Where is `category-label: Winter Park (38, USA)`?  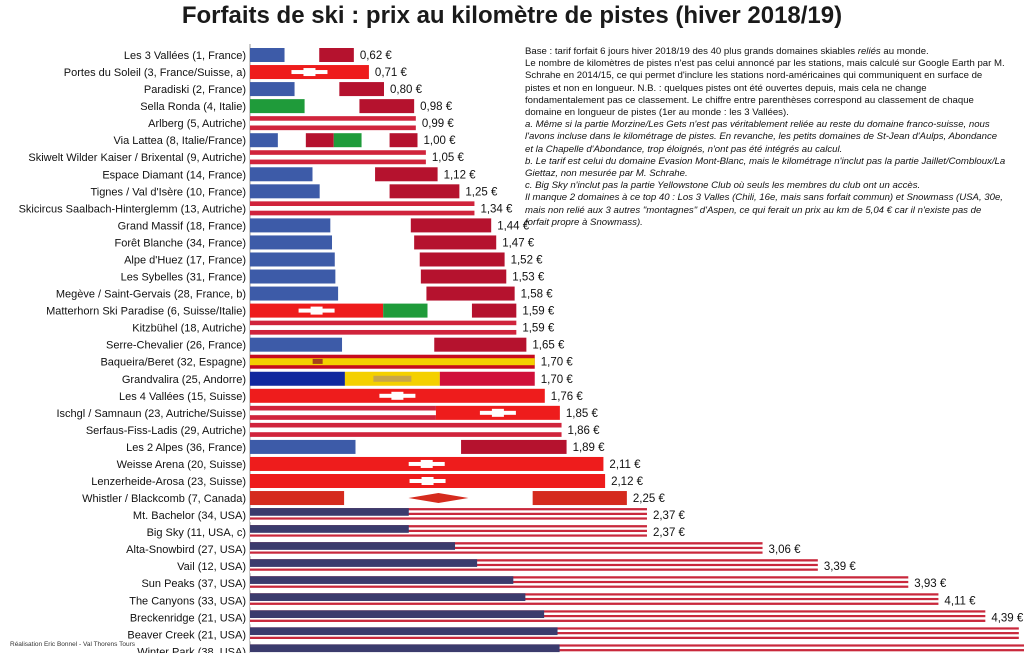
category-label: Winter Park (38, USA) is located at coordinates (191, 649).